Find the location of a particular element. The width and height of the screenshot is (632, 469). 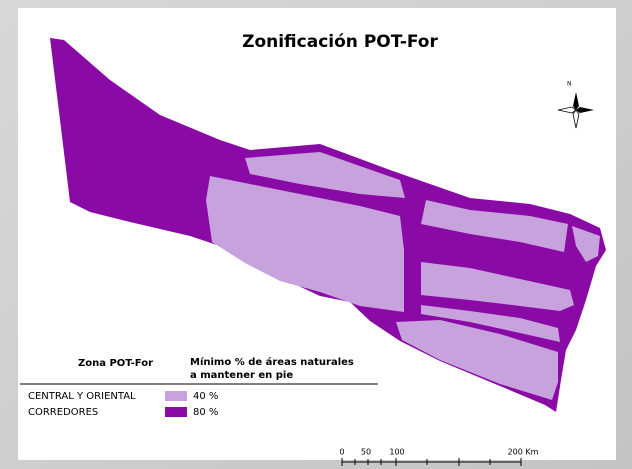

legend: CENTRAL Y ORIENTAL 40 % CORREDORES 80 % is located at coordinates (123, 404).